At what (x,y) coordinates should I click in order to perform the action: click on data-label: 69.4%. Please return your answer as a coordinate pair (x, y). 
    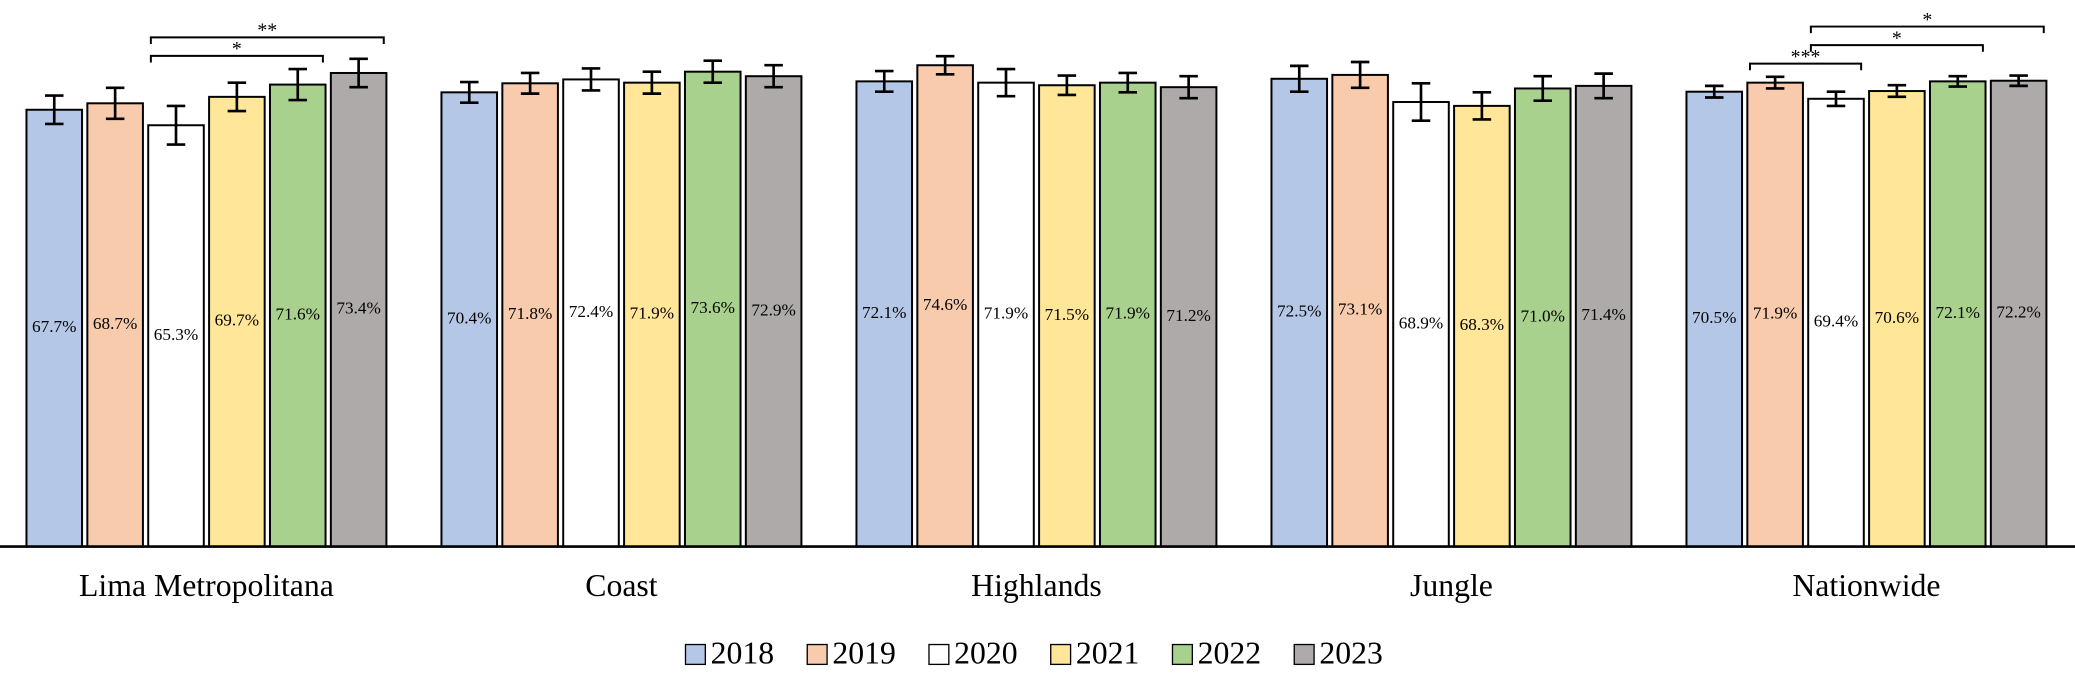
    Looking at the image, I should click on (1836, 321).